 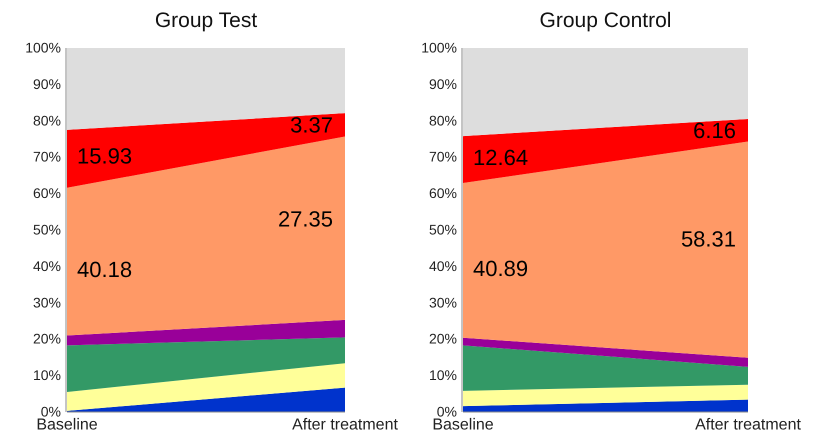 What do you see at coordinates (714, 130) in the screenshot?
I see `annotation: 6.16` at bounding box center [714, 130].